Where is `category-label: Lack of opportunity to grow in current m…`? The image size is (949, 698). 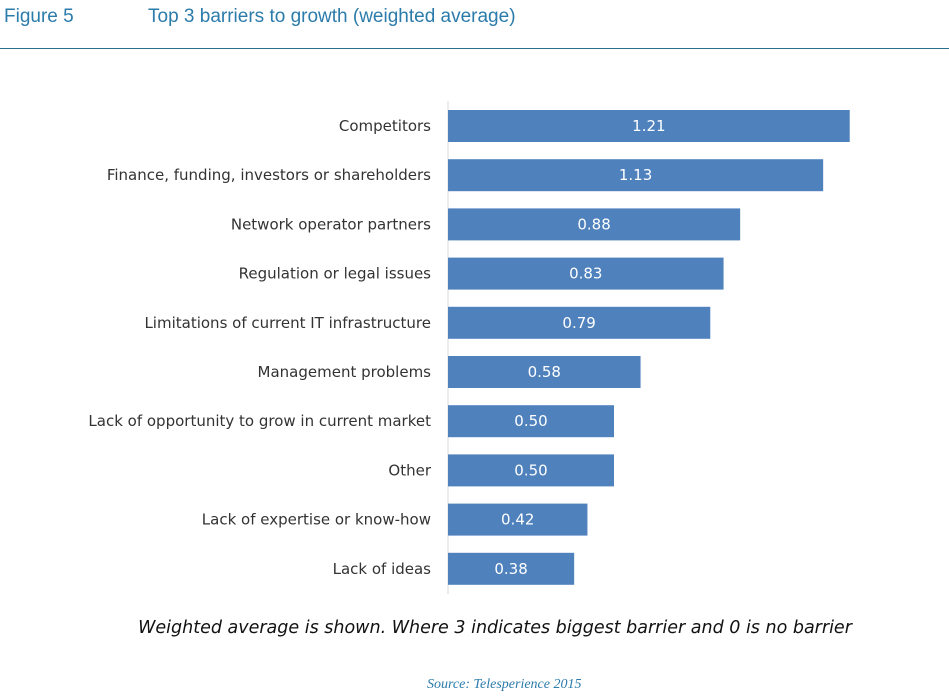 category-label: Lack of opportunity to grow in current m… is located at coordinates (259, 421).